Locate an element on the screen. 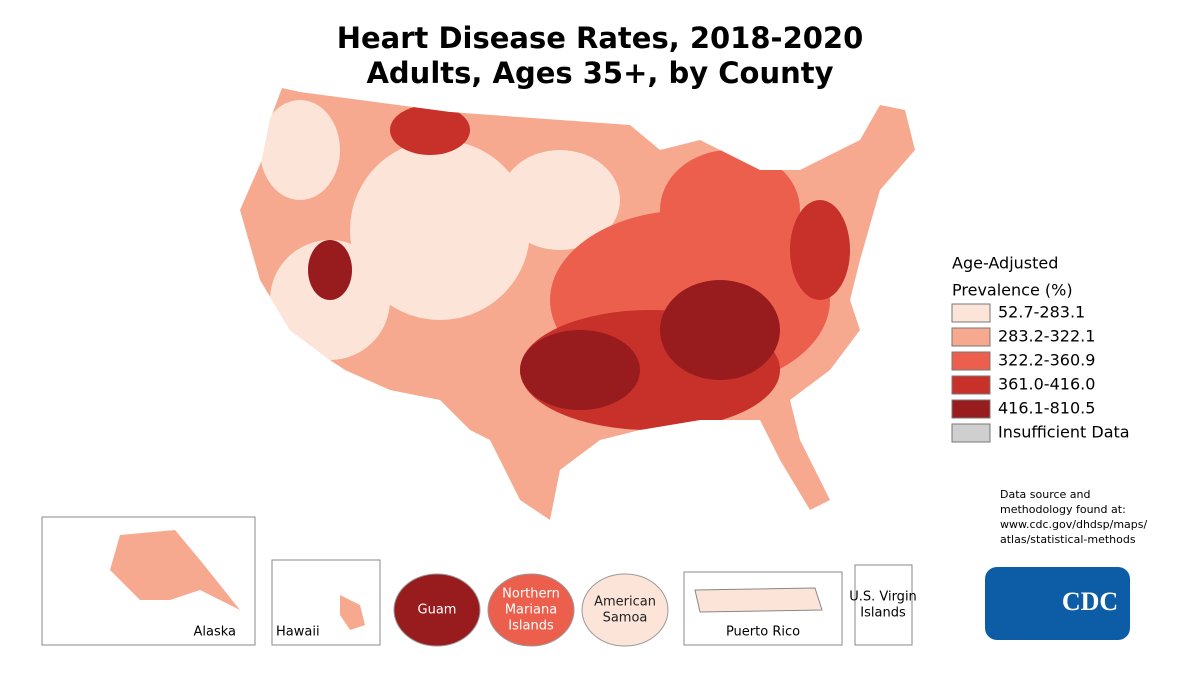 Image resolution: width=1200 pixels, height=675 pixels. inset-label: Hawaii is located at coordinates (298, 632).